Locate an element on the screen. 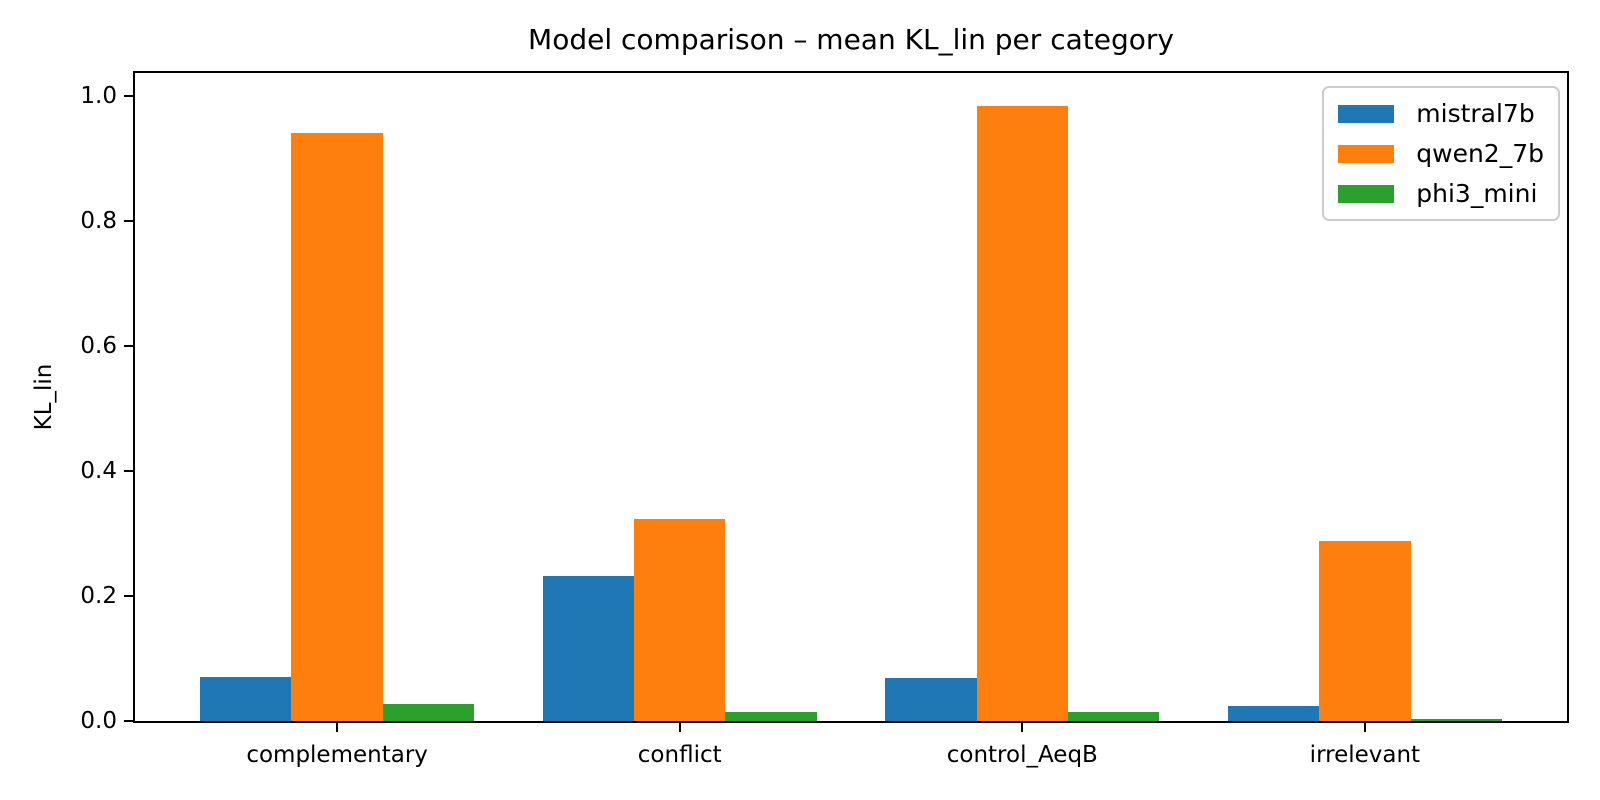 The width and height of the screenshot is (1600, 800). legend-swatch-mistral7b is located at coordinates (1366, 113).